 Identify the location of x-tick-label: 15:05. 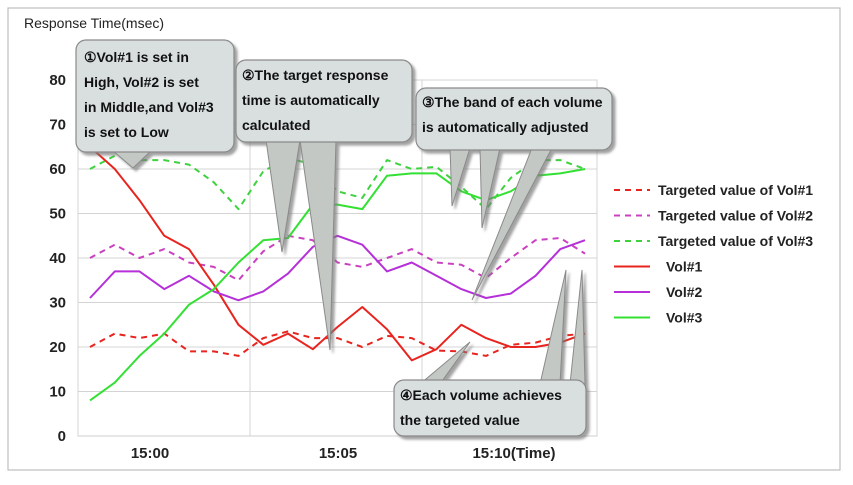
(338, 453).